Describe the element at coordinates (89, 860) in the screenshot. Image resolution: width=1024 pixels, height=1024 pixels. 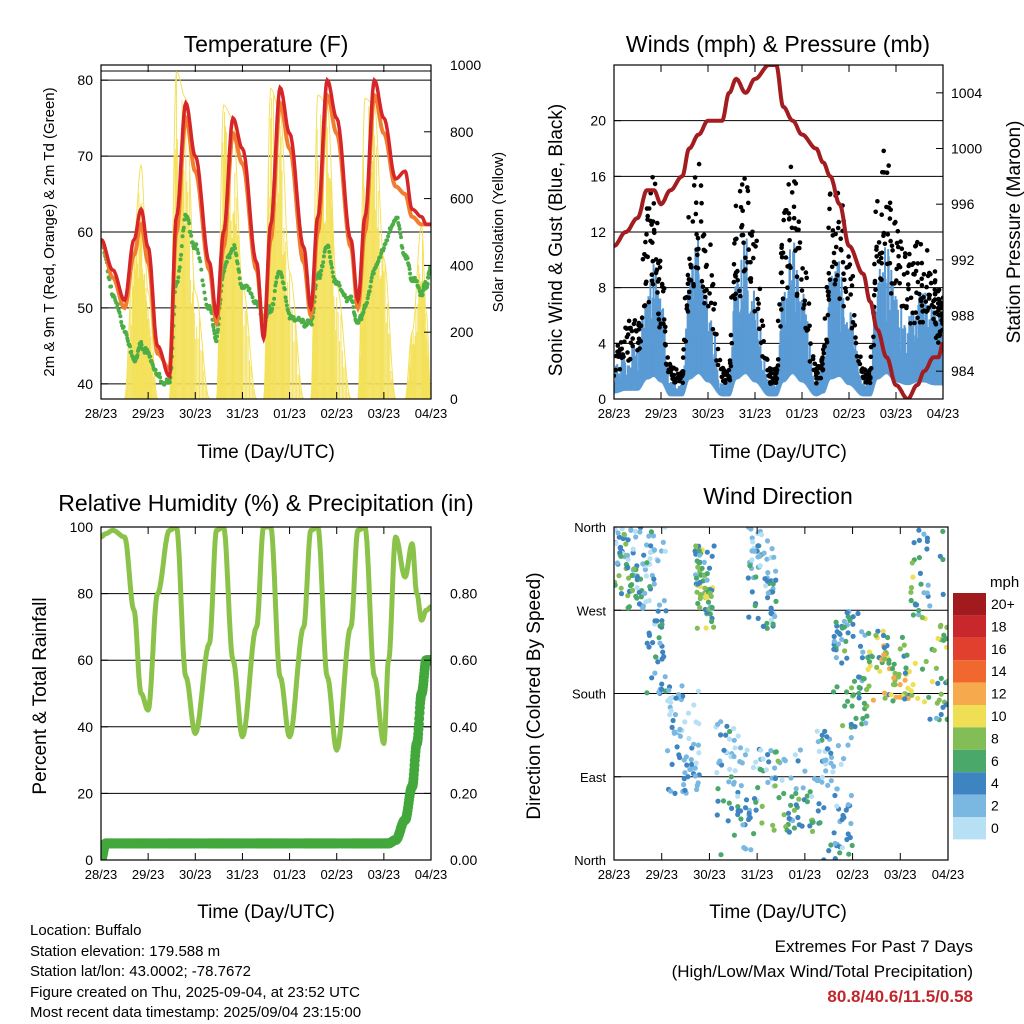
I see `y-tick-label: 0` at that location.